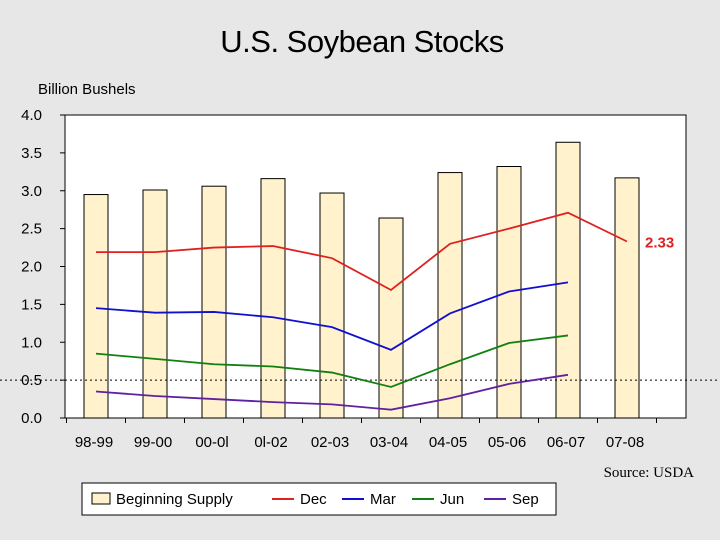  I want to click on line-series-jun, so click(332, 361).